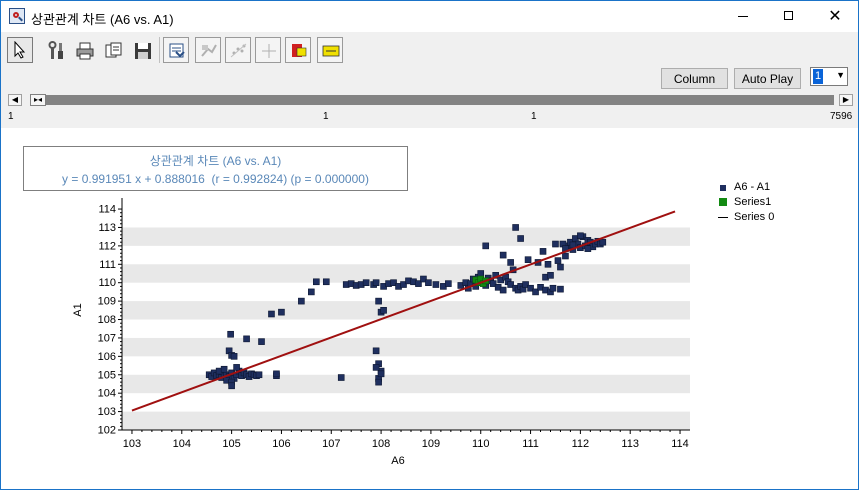 The width and height of the screenshot is (859, 490). What do you see at coordinates (381, 444) in the screenshot?
I see `x-tick-label: 108` at bounding box center [381, 444].